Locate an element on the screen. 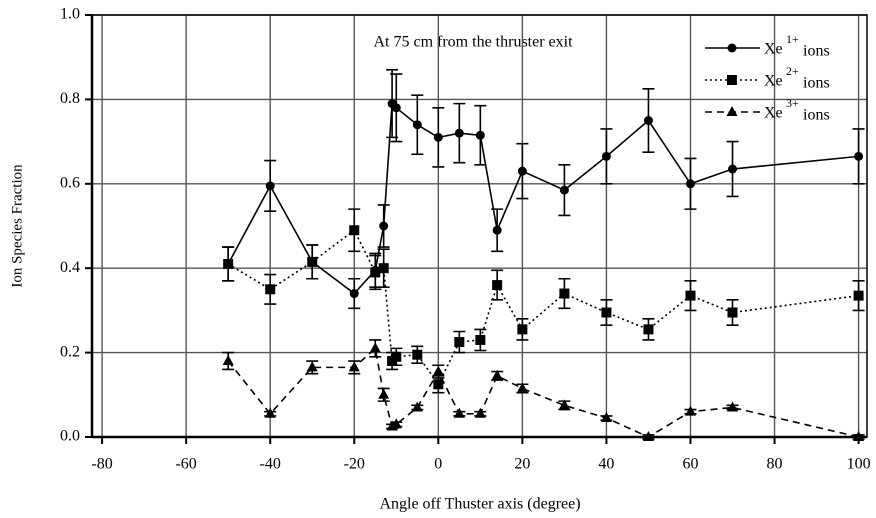  legend-superscript: 1+ is located at coordinates (792, 39).